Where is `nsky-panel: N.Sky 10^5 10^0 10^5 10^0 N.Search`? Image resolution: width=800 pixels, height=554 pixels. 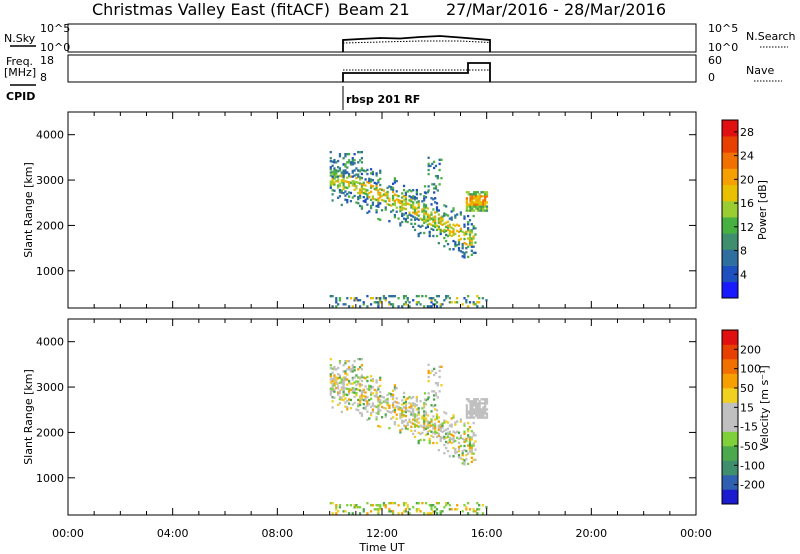
nsky-panel: N.Sky 10^5 10^0 10^5 10^0 N.Search is located at coordinates (400, 38).